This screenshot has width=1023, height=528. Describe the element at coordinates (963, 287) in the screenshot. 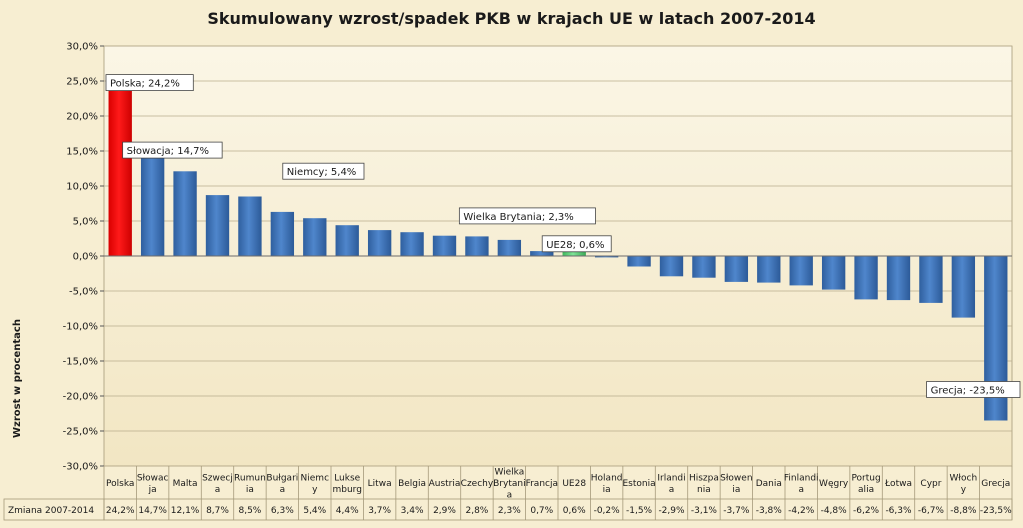

I see `bar-wlochy` at that location.